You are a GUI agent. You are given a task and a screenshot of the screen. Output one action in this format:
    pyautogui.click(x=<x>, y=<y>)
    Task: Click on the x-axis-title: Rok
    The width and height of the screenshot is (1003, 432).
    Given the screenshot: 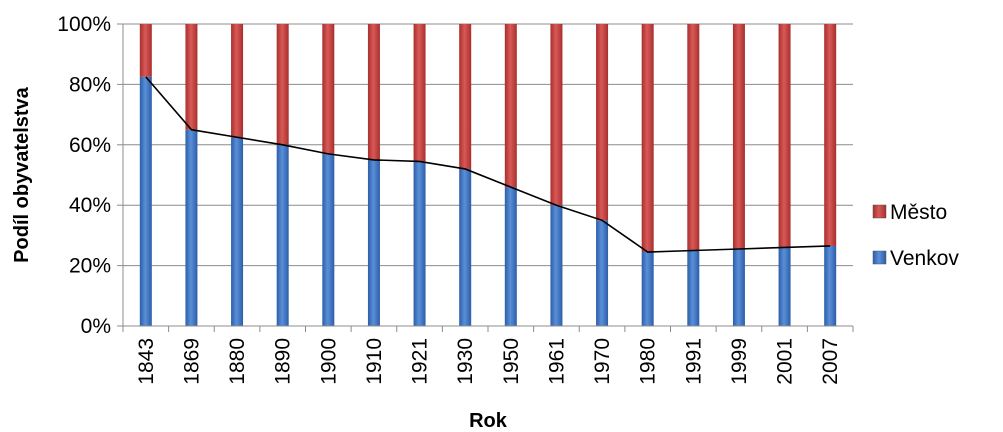 What is the action you would take?
    pyautogui.click(x=488, y=421)
    